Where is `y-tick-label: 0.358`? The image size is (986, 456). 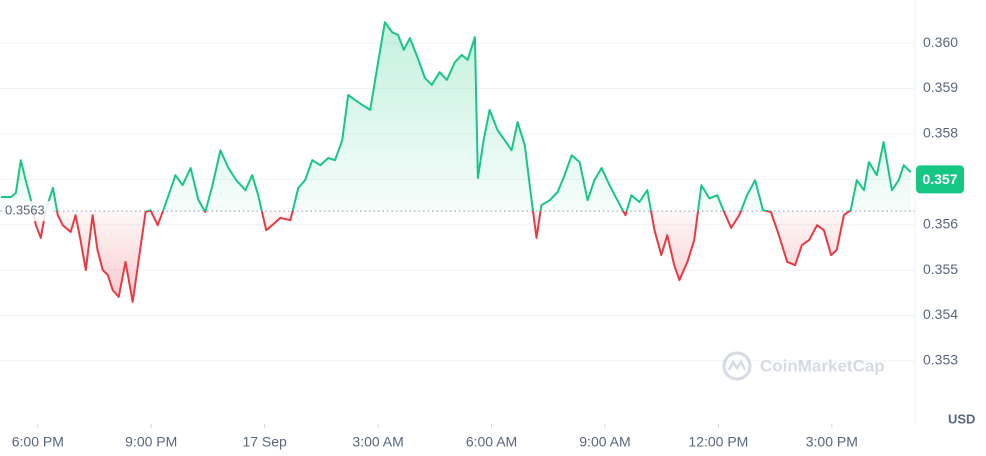 y-tick-label: 0.358 is located at coordinates (940, 133).